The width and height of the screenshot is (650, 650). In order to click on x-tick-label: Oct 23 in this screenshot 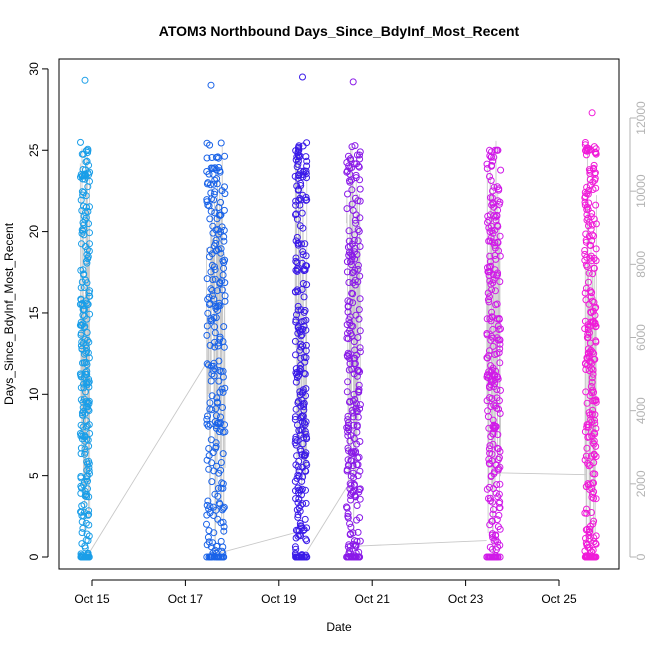, I will do `click(466, 599)`.